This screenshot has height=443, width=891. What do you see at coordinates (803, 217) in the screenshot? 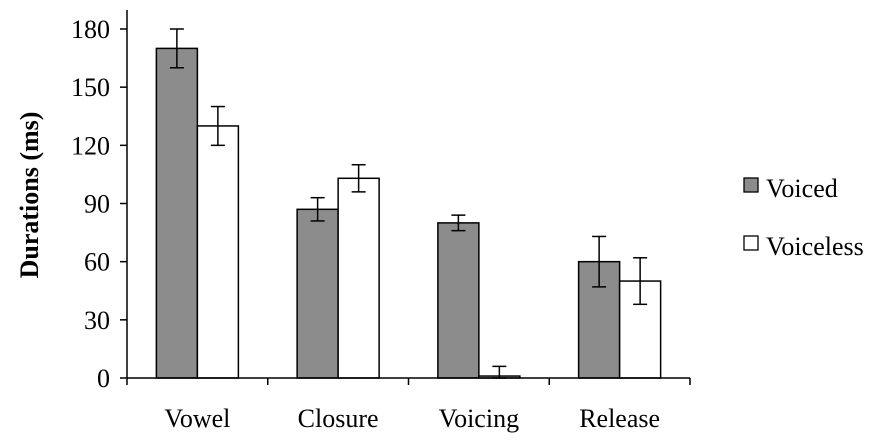
I see `legend: Voiced Voiceless` at bounding box center [803, 217].